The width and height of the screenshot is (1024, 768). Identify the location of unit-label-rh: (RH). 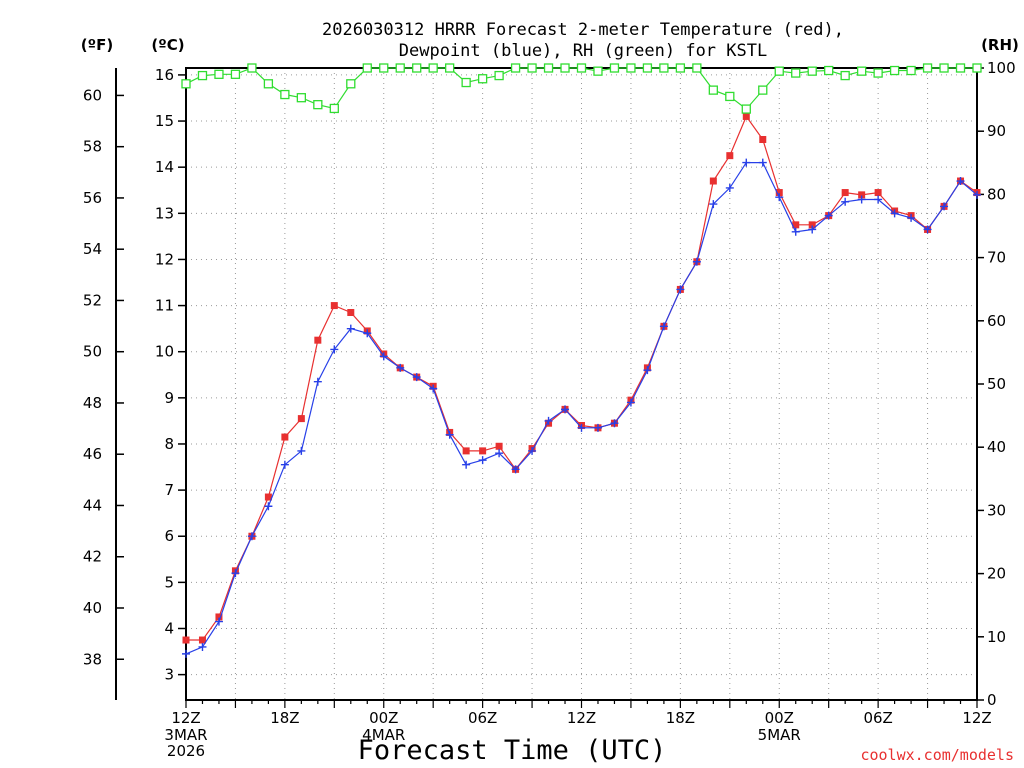
(1000, 45).